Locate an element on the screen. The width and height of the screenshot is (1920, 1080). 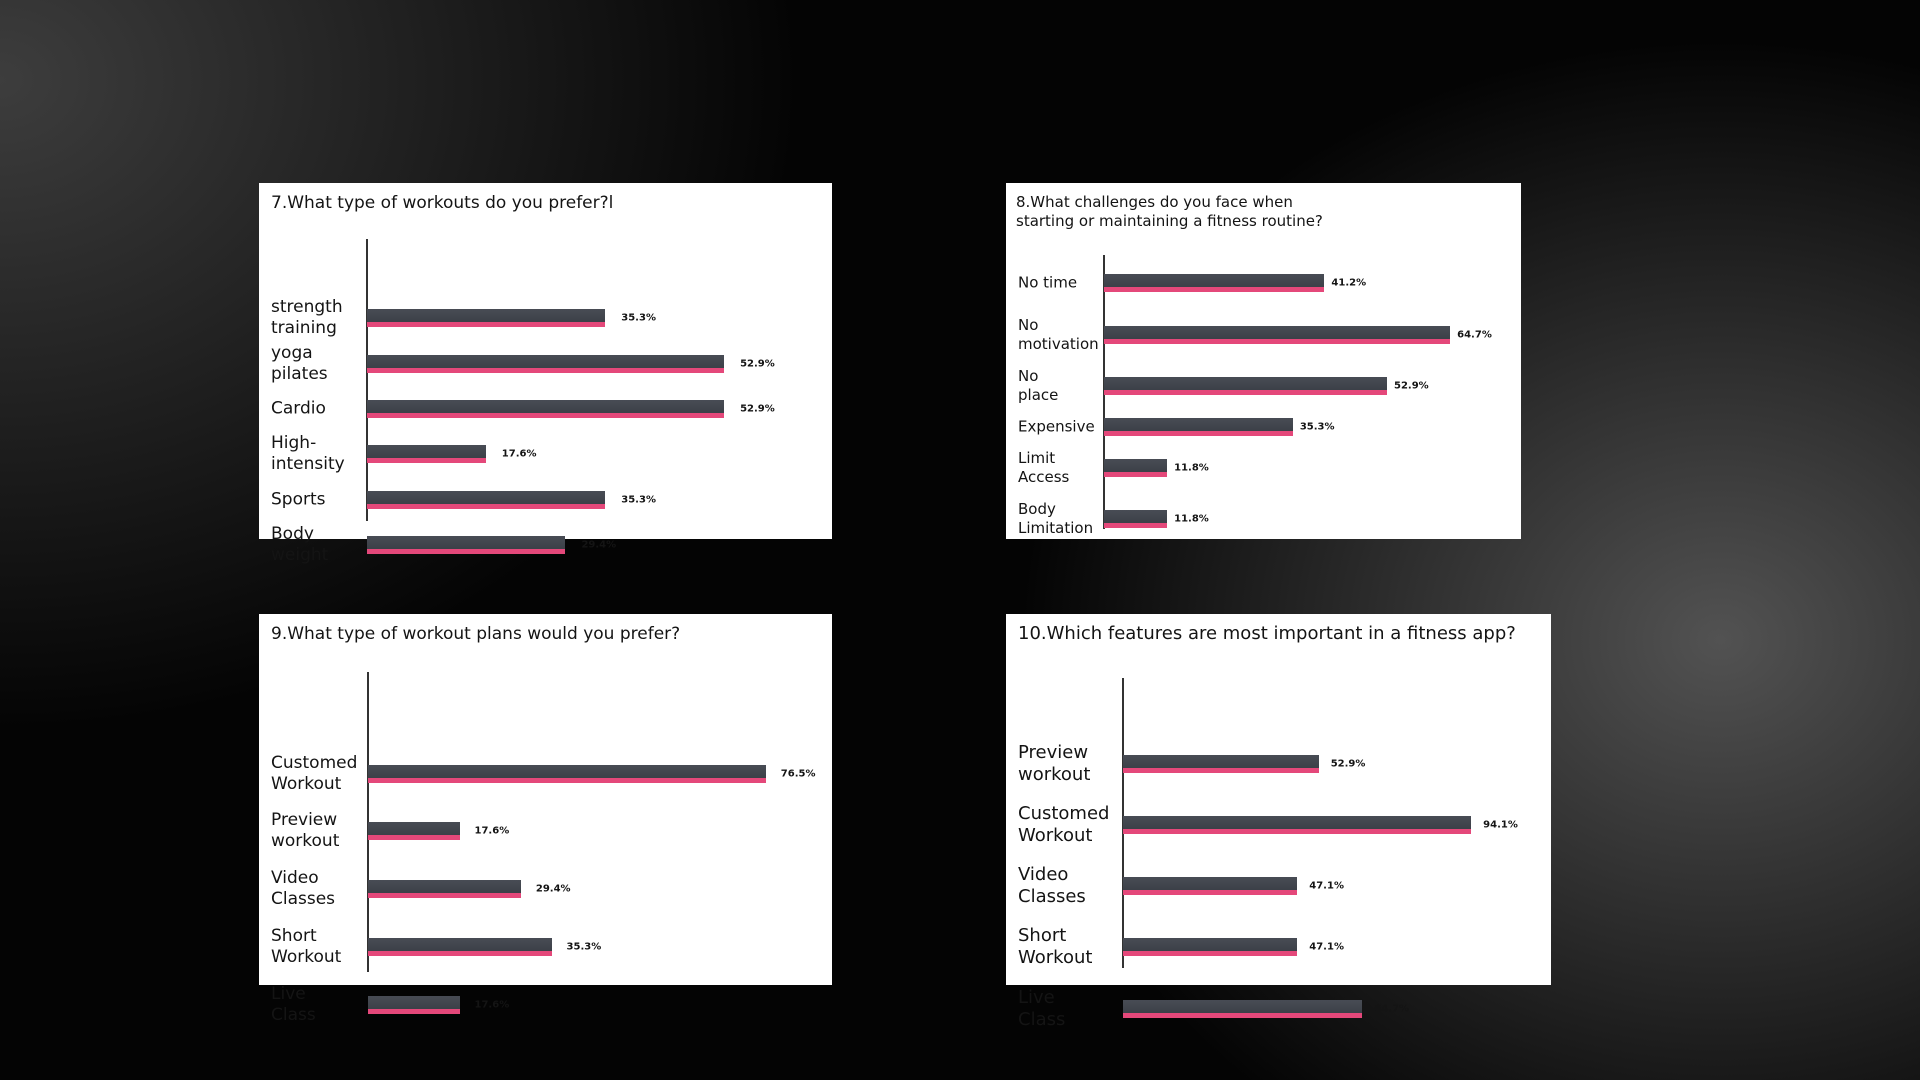
category-label: High- intensity is located at coordinates (308, 453).